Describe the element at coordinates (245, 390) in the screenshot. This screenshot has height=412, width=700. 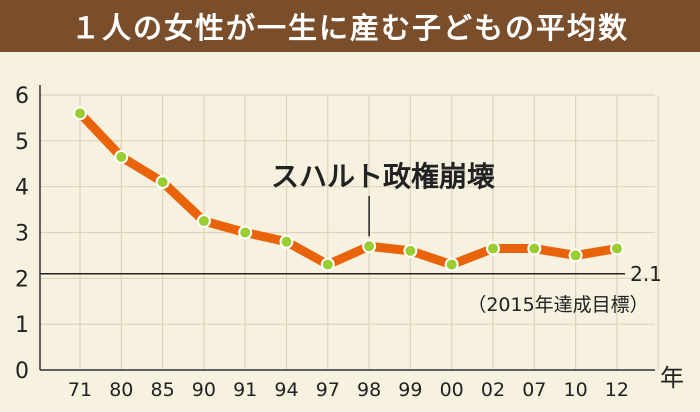
I see `x-tick-label: 91` at that location.